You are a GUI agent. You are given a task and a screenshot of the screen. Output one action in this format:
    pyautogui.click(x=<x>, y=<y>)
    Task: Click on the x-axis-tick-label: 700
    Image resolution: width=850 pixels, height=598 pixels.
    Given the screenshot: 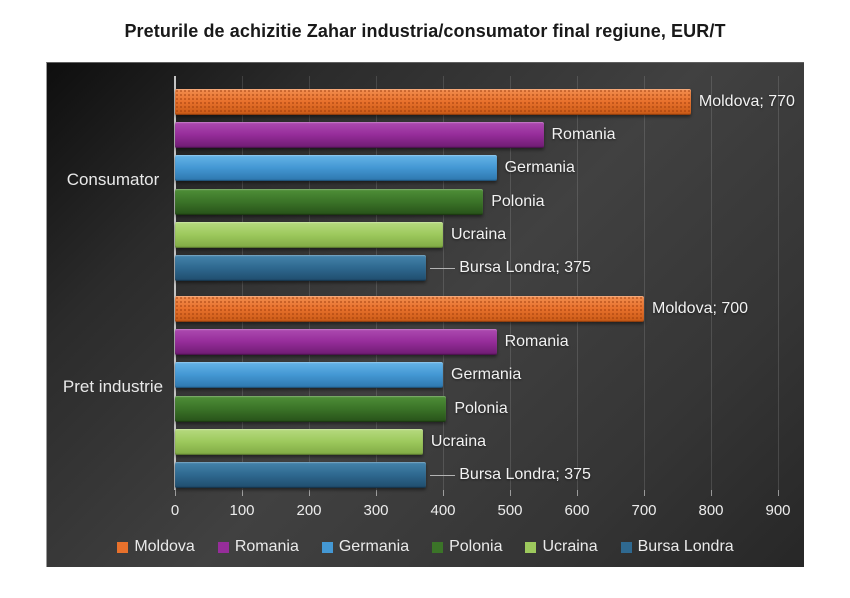 What is the action you would take?
    pyautogui.click(x=644, y=510)
    